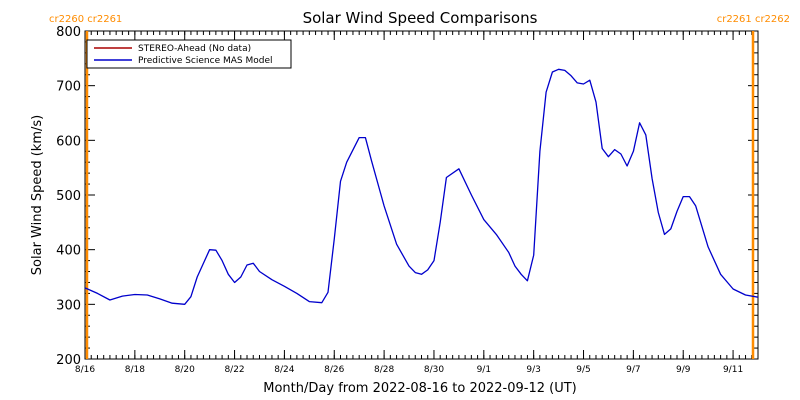  I want to click on legend-box, so click(189, 54).